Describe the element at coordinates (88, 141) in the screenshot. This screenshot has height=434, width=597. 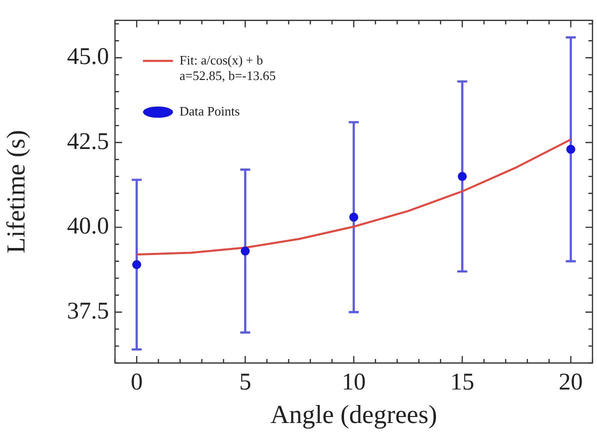
I see `y-tick-label: 42.5` at that location.